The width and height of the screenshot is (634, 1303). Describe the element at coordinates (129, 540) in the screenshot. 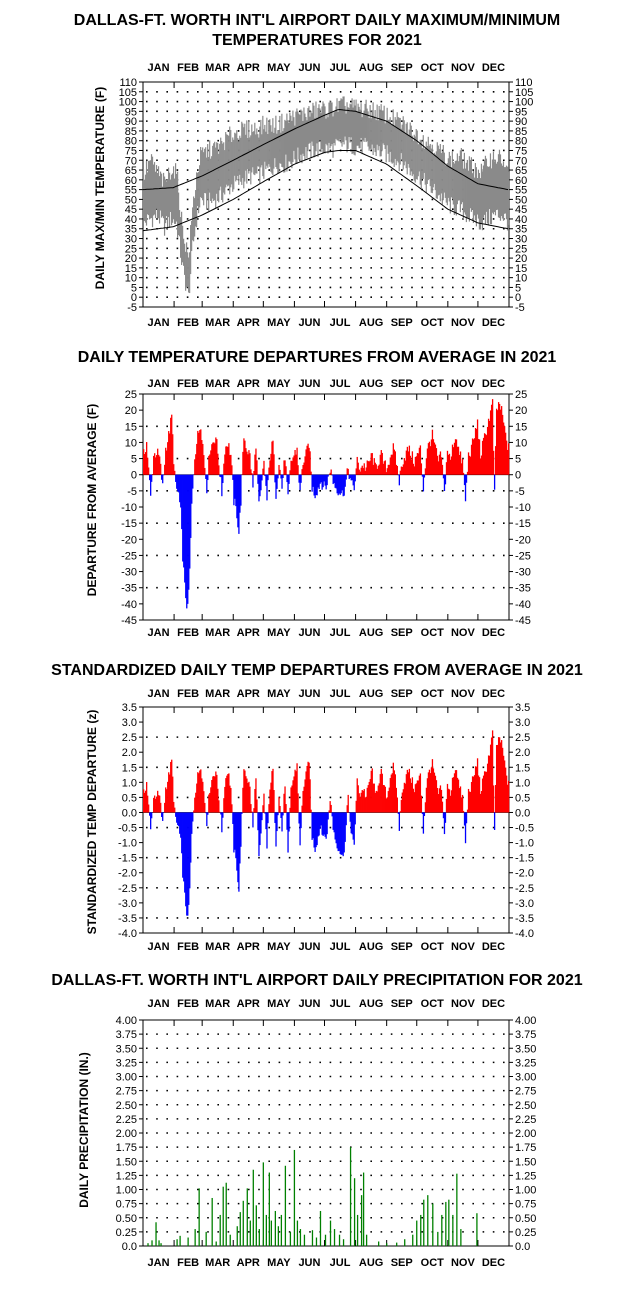

I see `departure-y-tick-label-left: -20` at that location.